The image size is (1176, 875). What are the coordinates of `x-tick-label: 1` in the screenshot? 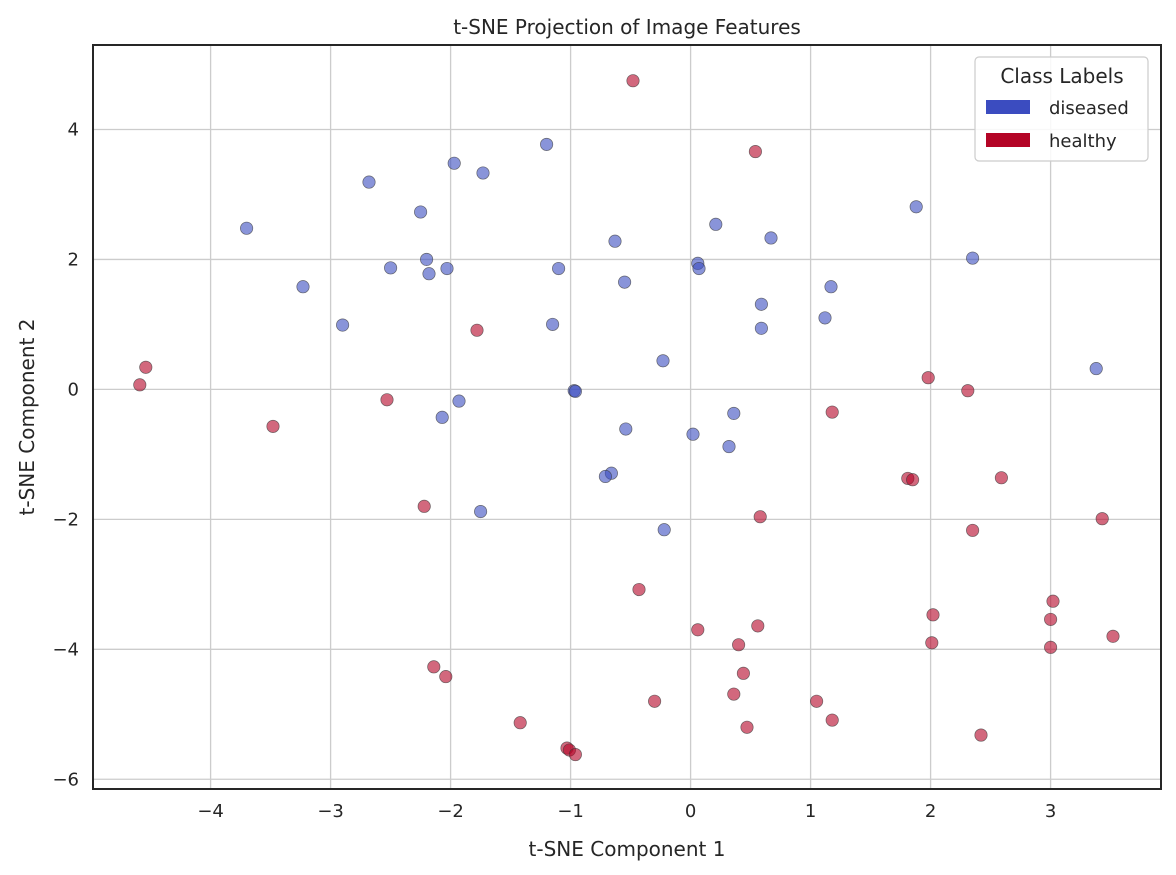 It's located at (810, 811).